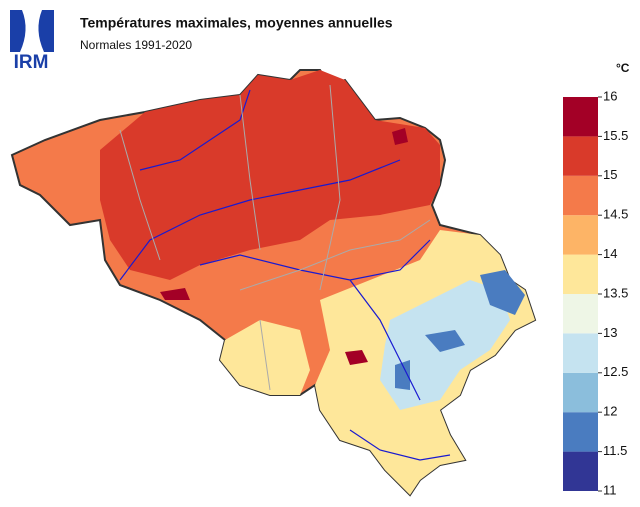 Image resolution: width=640 pixels, height=507 pixels. Describe the element at coordinates (615, 135) in the screenshot. I see `tick-label: 15.5` at that location.